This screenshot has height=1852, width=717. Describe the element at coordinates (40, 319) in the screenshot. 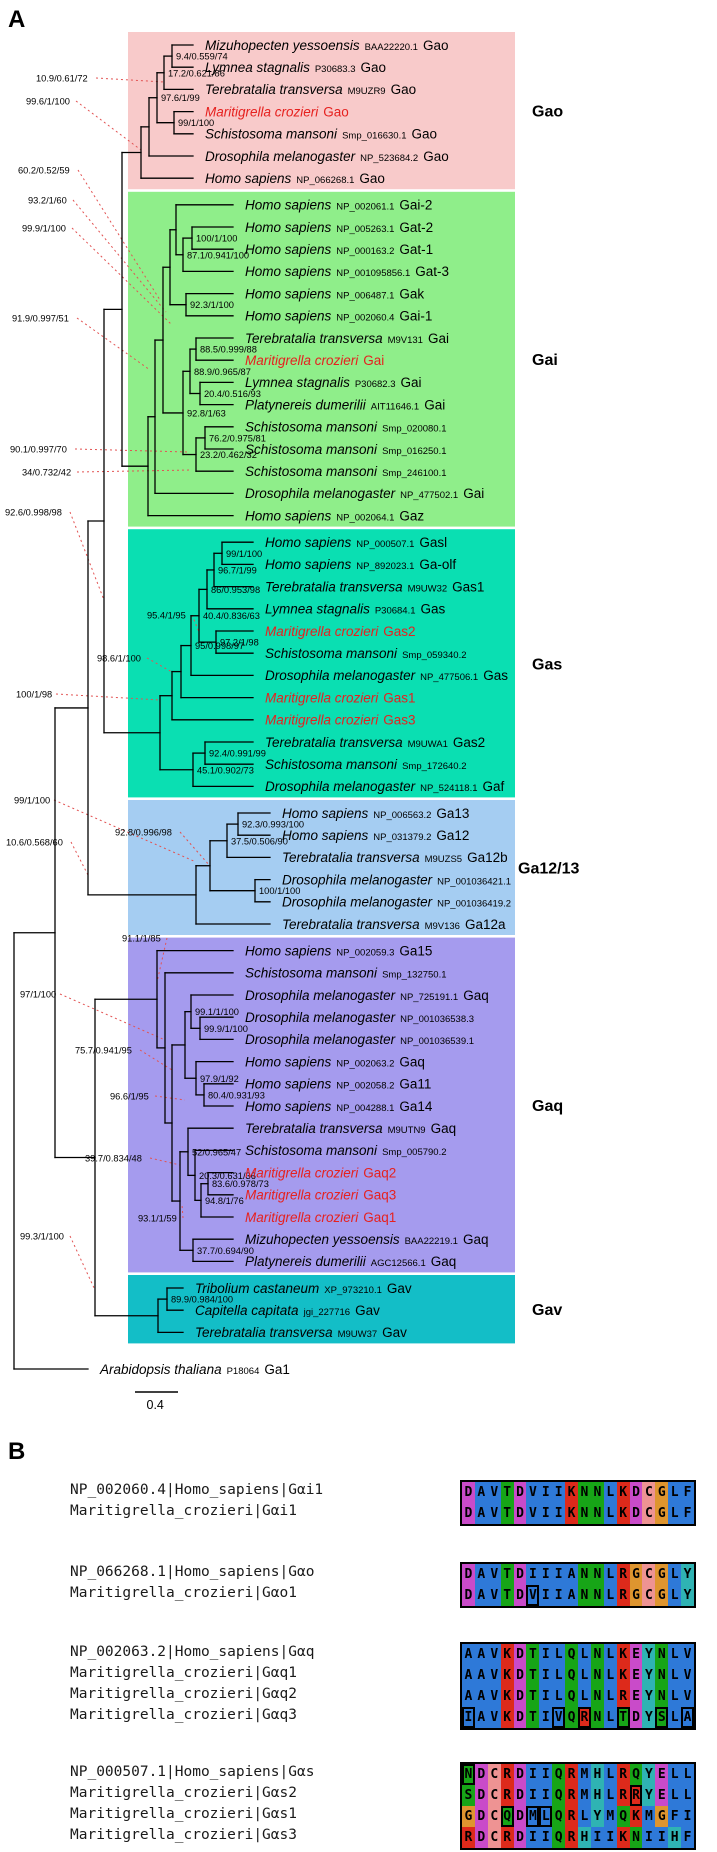

I see `support-value: 91.9/0.997/51` at that location.